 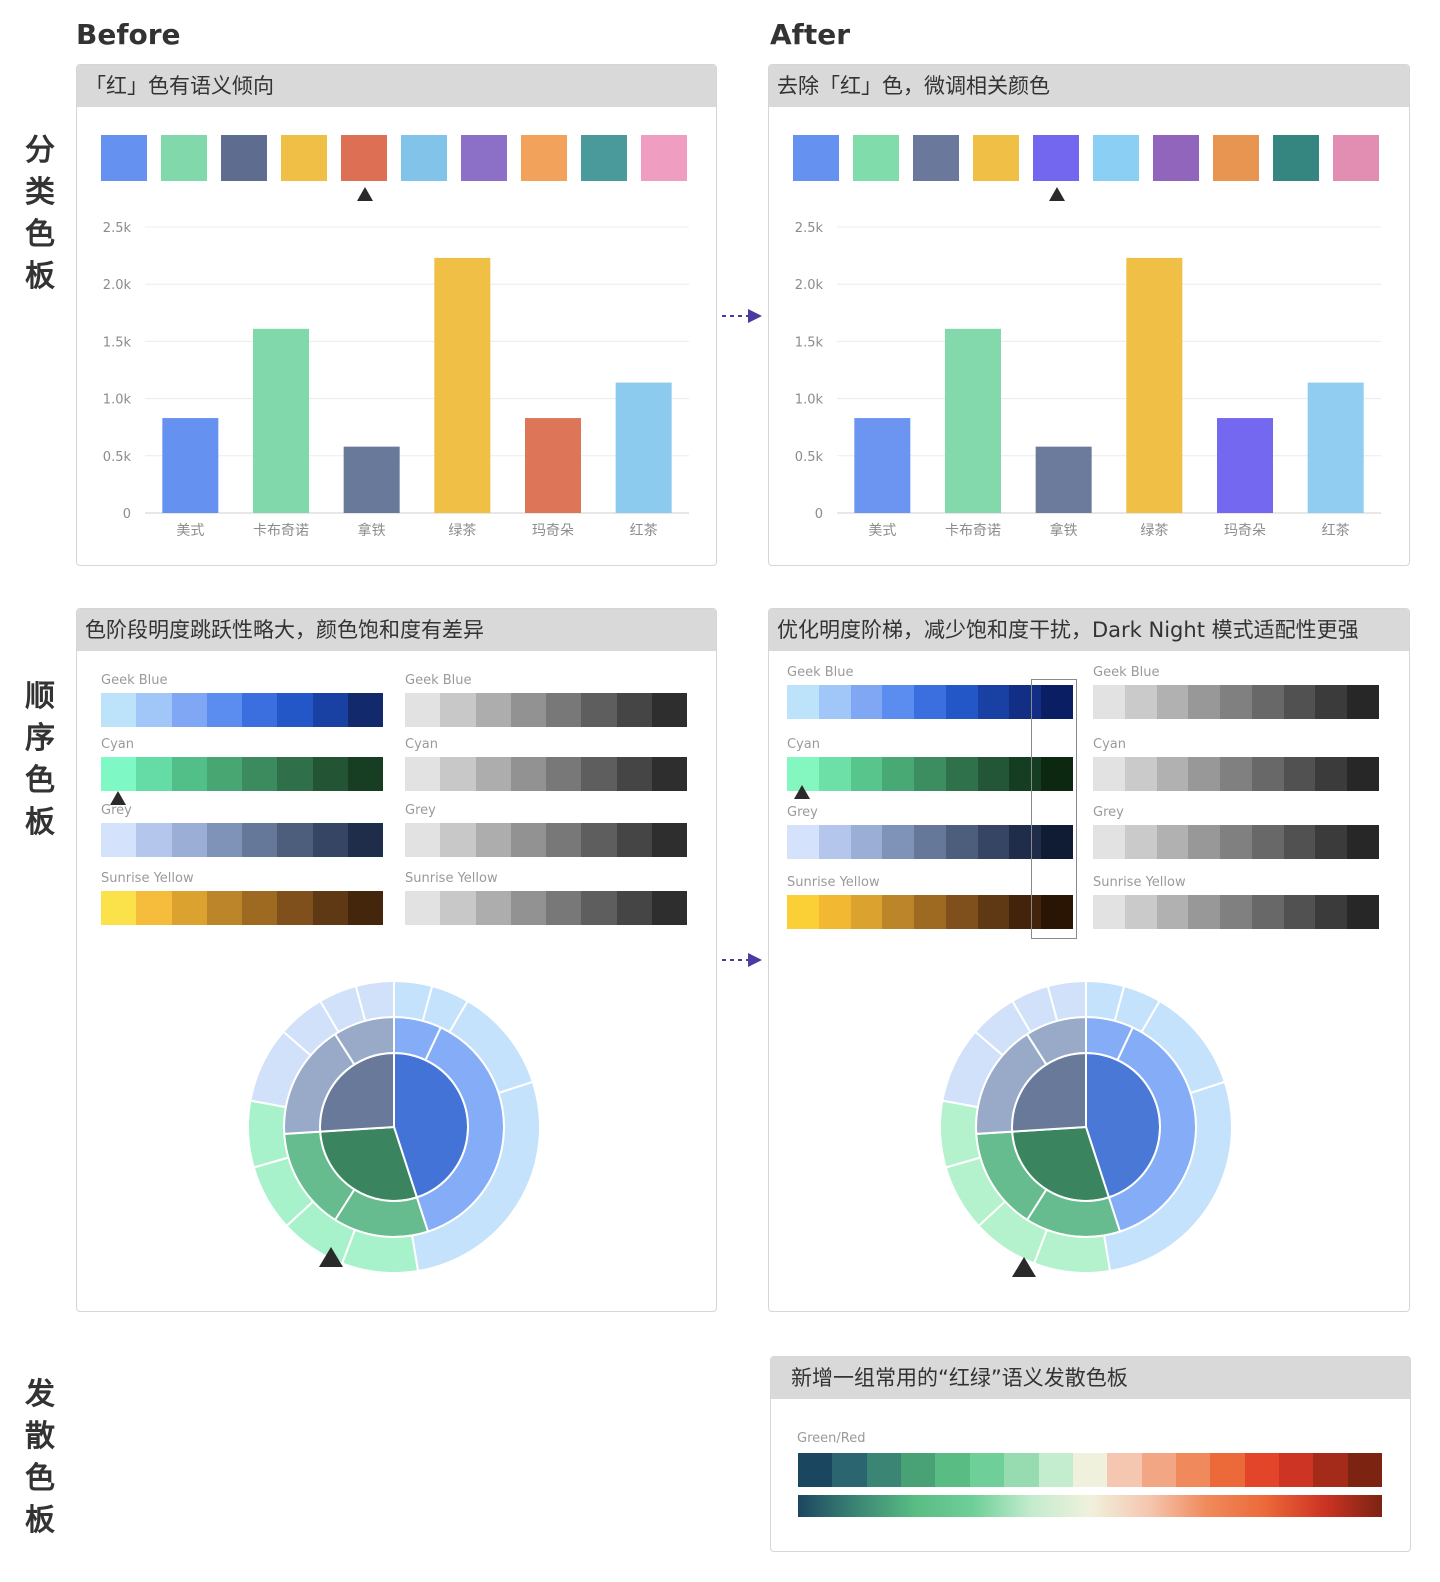 What do you see at coordinates (1066, 1001) in the screenshot?
I see `sunburst-segment` at bounding box center [1066, 1001].